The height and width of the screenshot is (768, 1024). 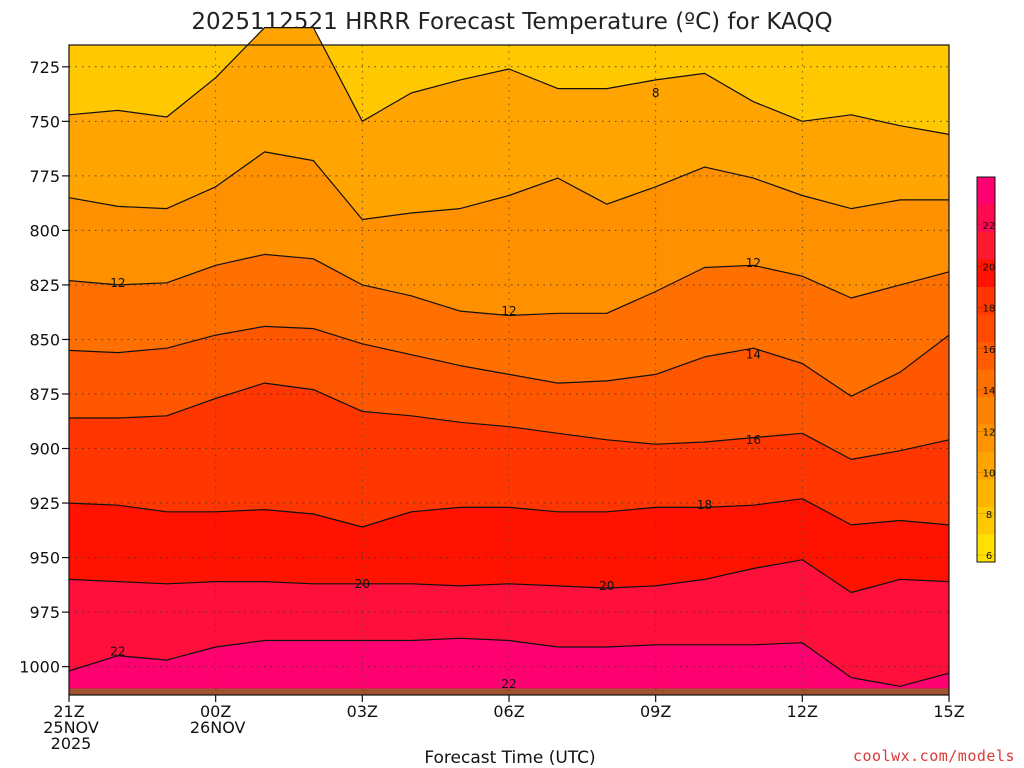 What do you see at coordinates (44, 230) in the screenshot?
I see `y-tick-label: 800` at bounding box center [44, 230].